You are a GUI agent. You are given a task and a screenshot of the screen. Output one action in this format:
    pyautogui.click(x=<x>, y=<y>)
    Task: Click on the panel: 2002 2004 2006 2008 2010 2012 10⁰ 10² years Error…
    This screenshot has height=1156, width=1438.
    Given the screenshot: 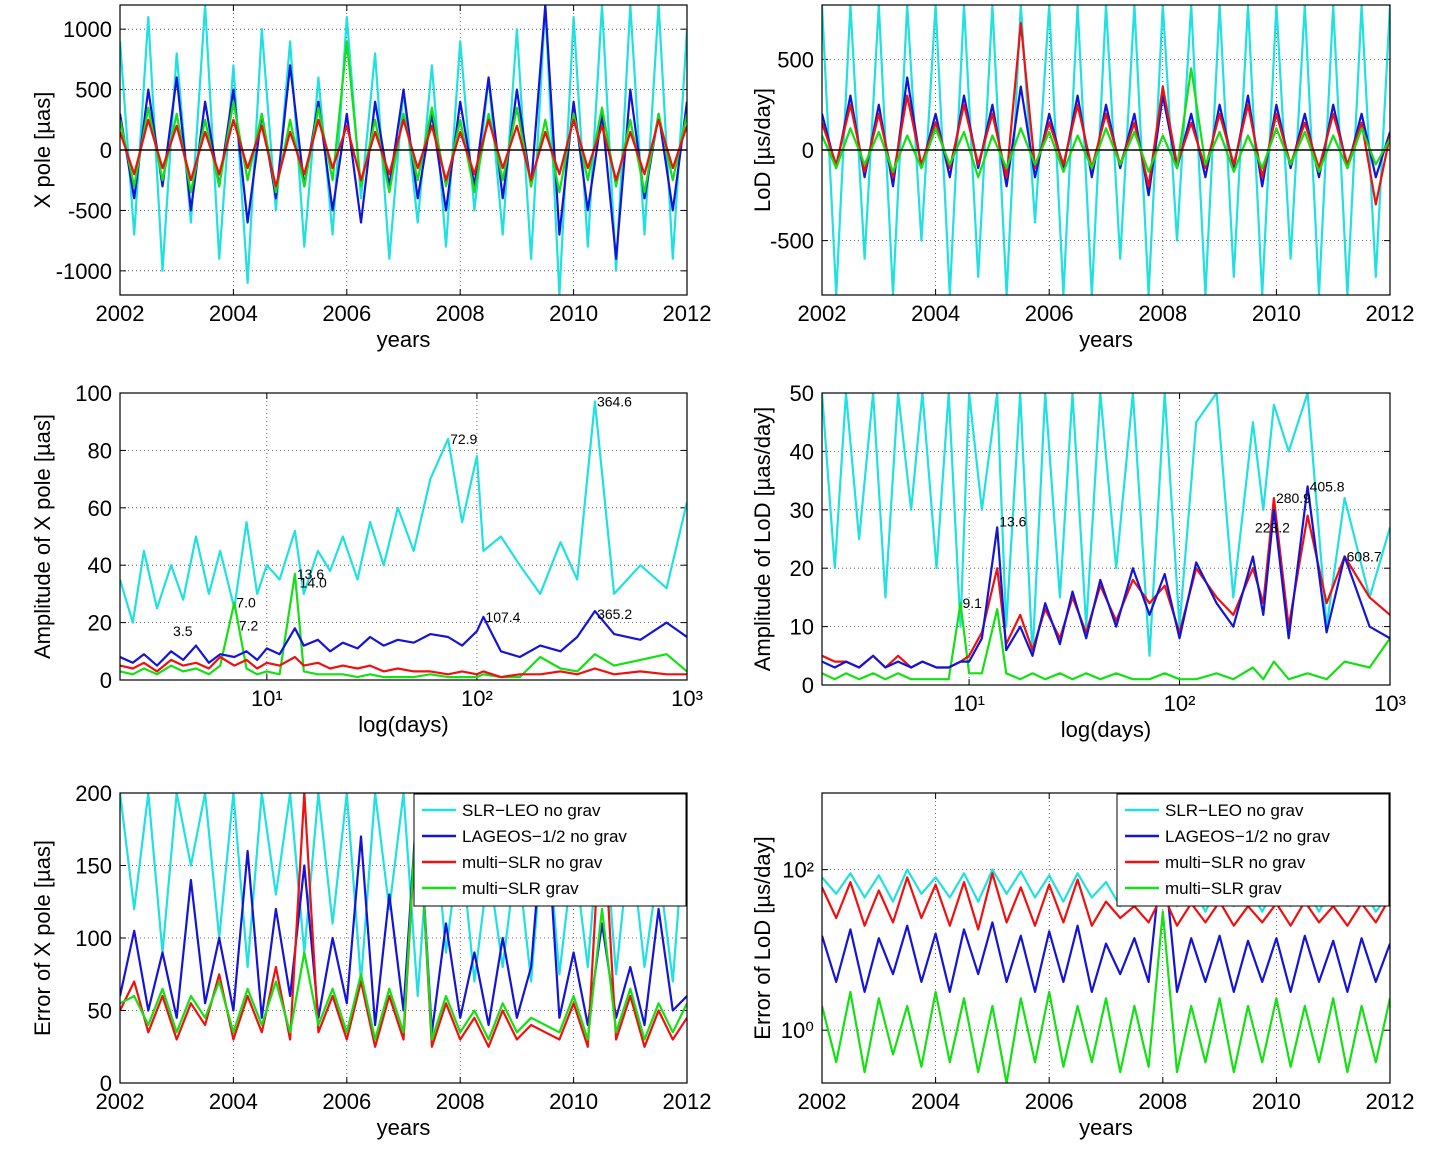 What is the action you would take?
    pyautogui.click(x=1082, y=966)
    